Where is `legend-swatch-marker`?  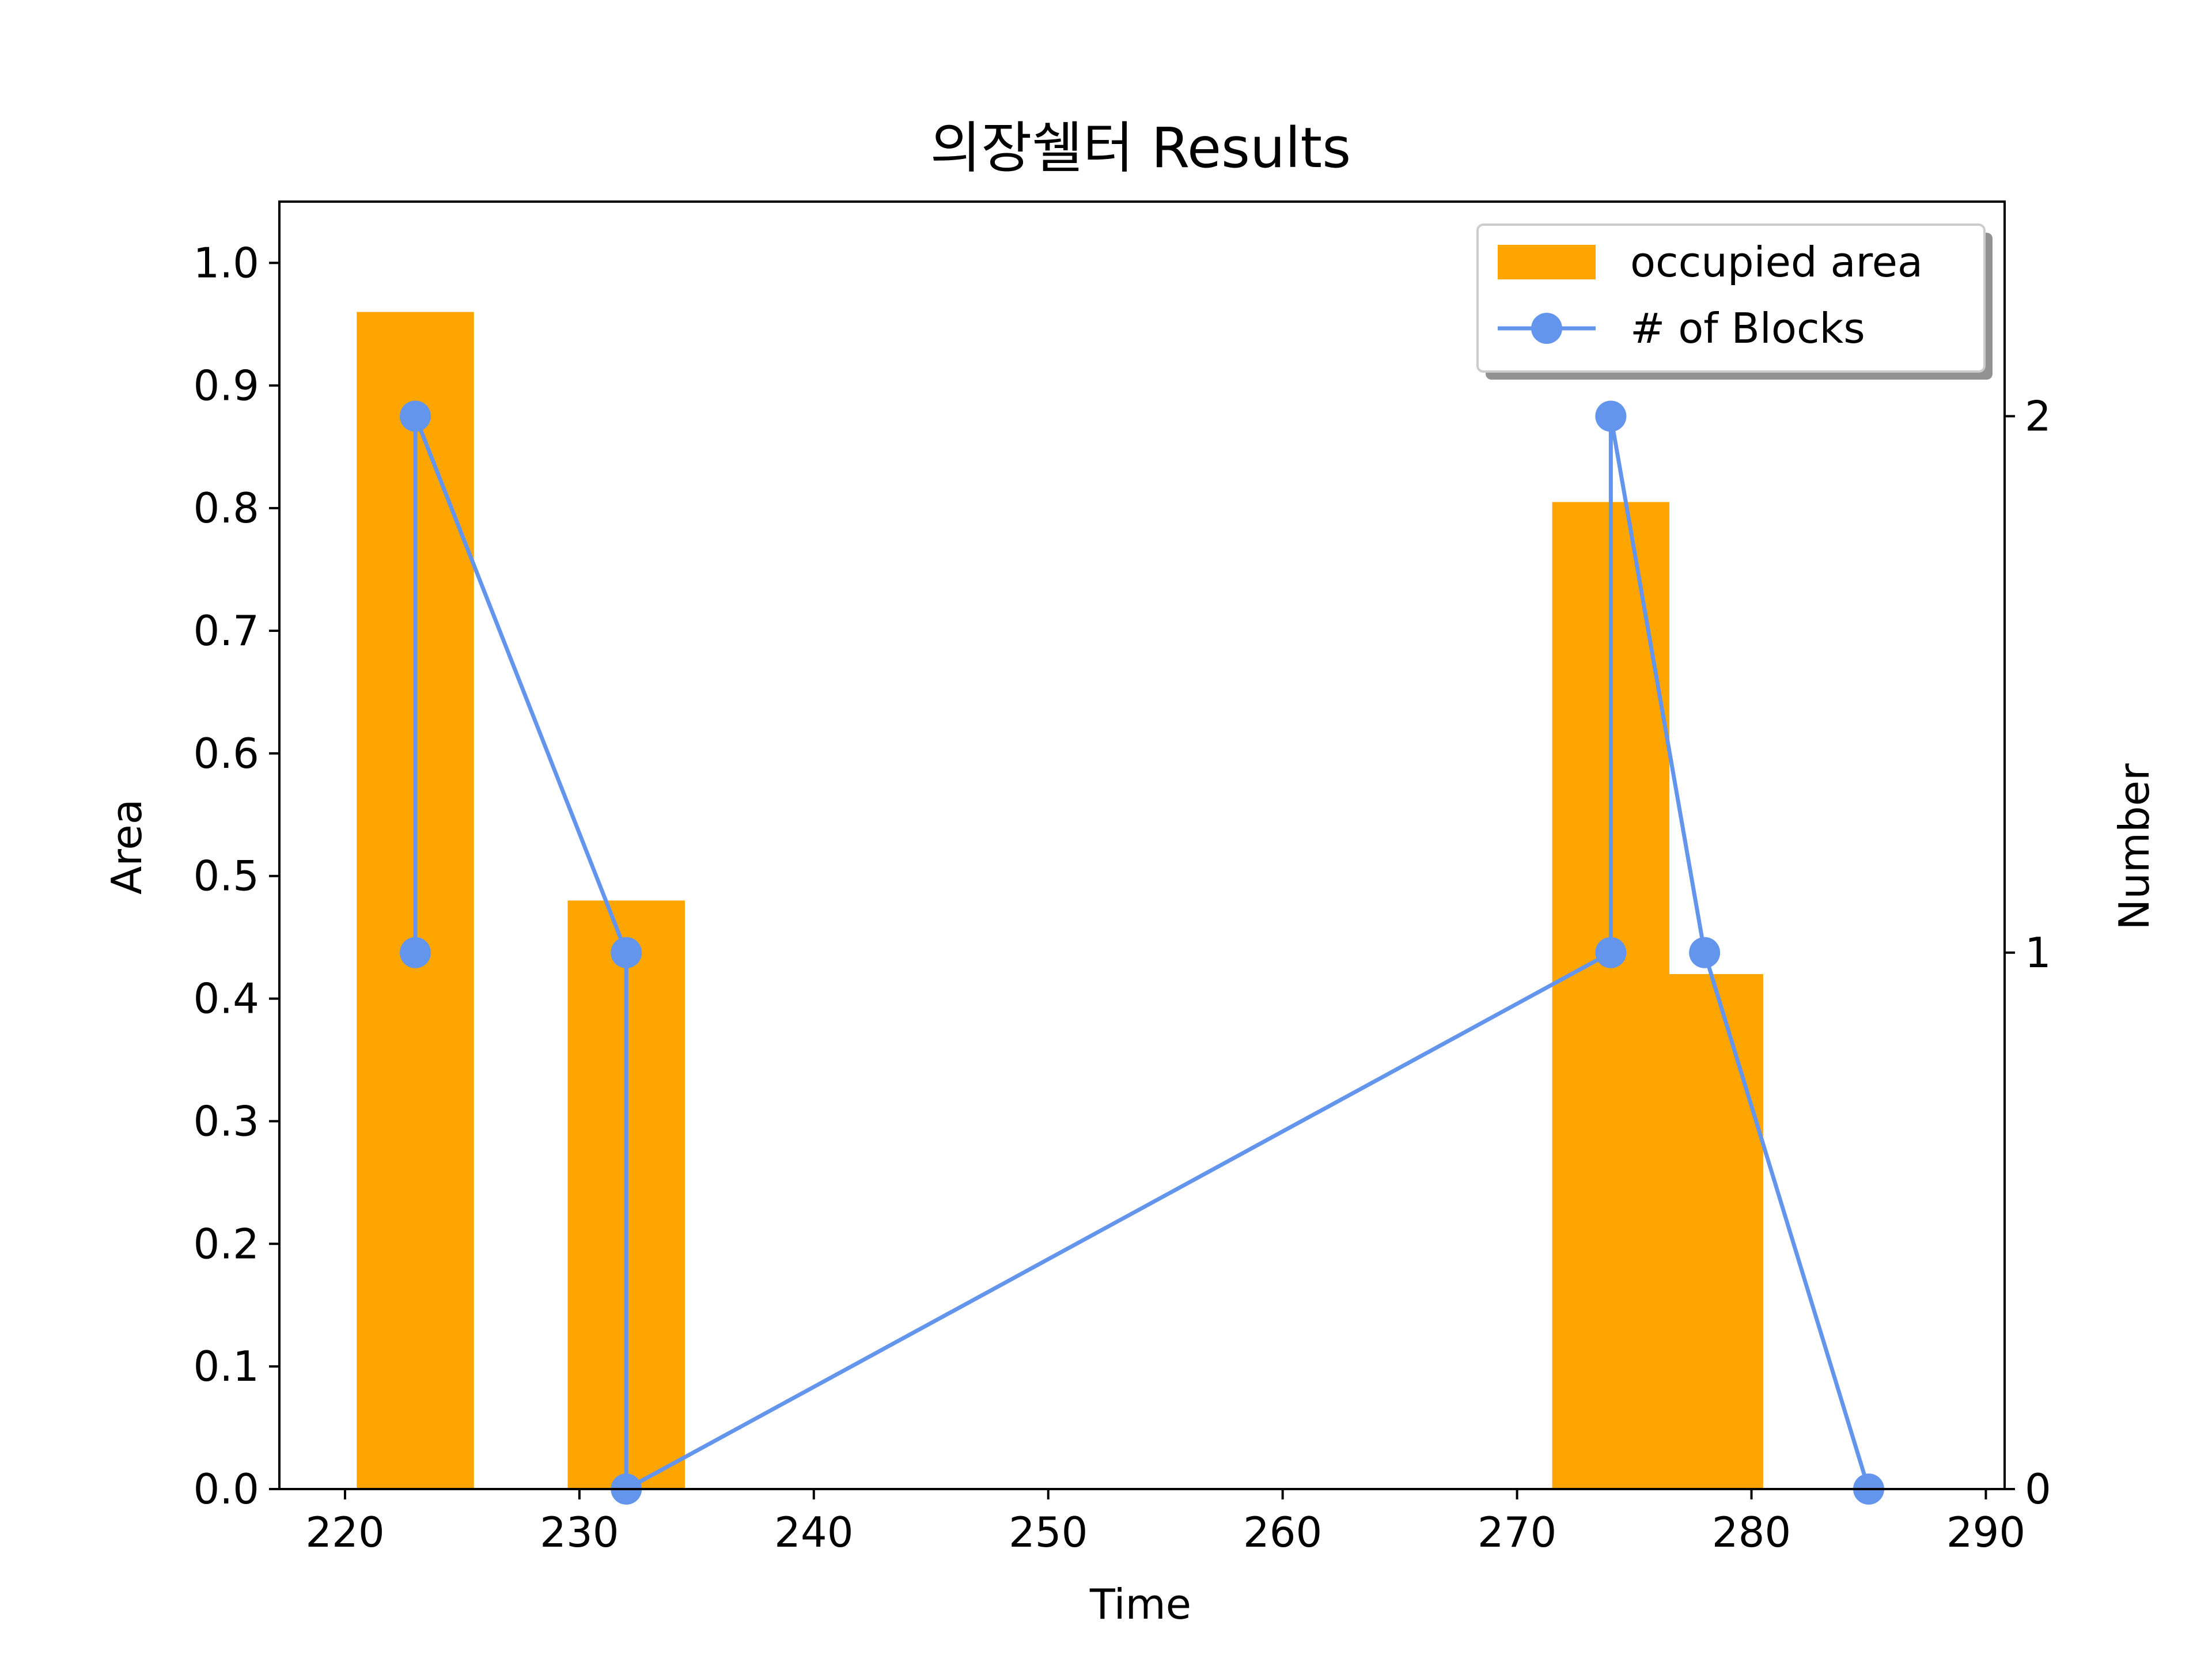 legend-swatch-marker is located at coordinates (1546, 328).